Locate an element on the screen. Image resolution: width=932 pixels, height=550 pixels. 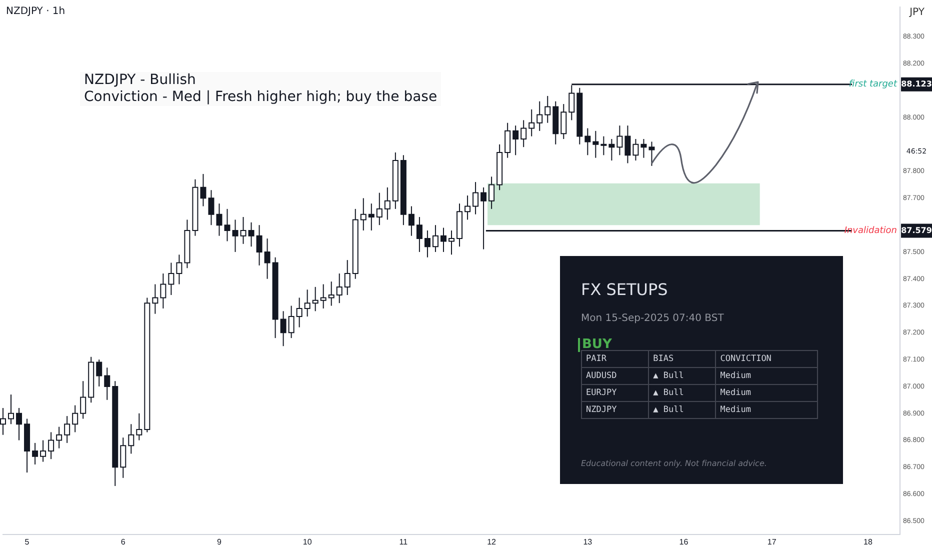
x-tick-label: 11 is located at coordinates (403, 541).